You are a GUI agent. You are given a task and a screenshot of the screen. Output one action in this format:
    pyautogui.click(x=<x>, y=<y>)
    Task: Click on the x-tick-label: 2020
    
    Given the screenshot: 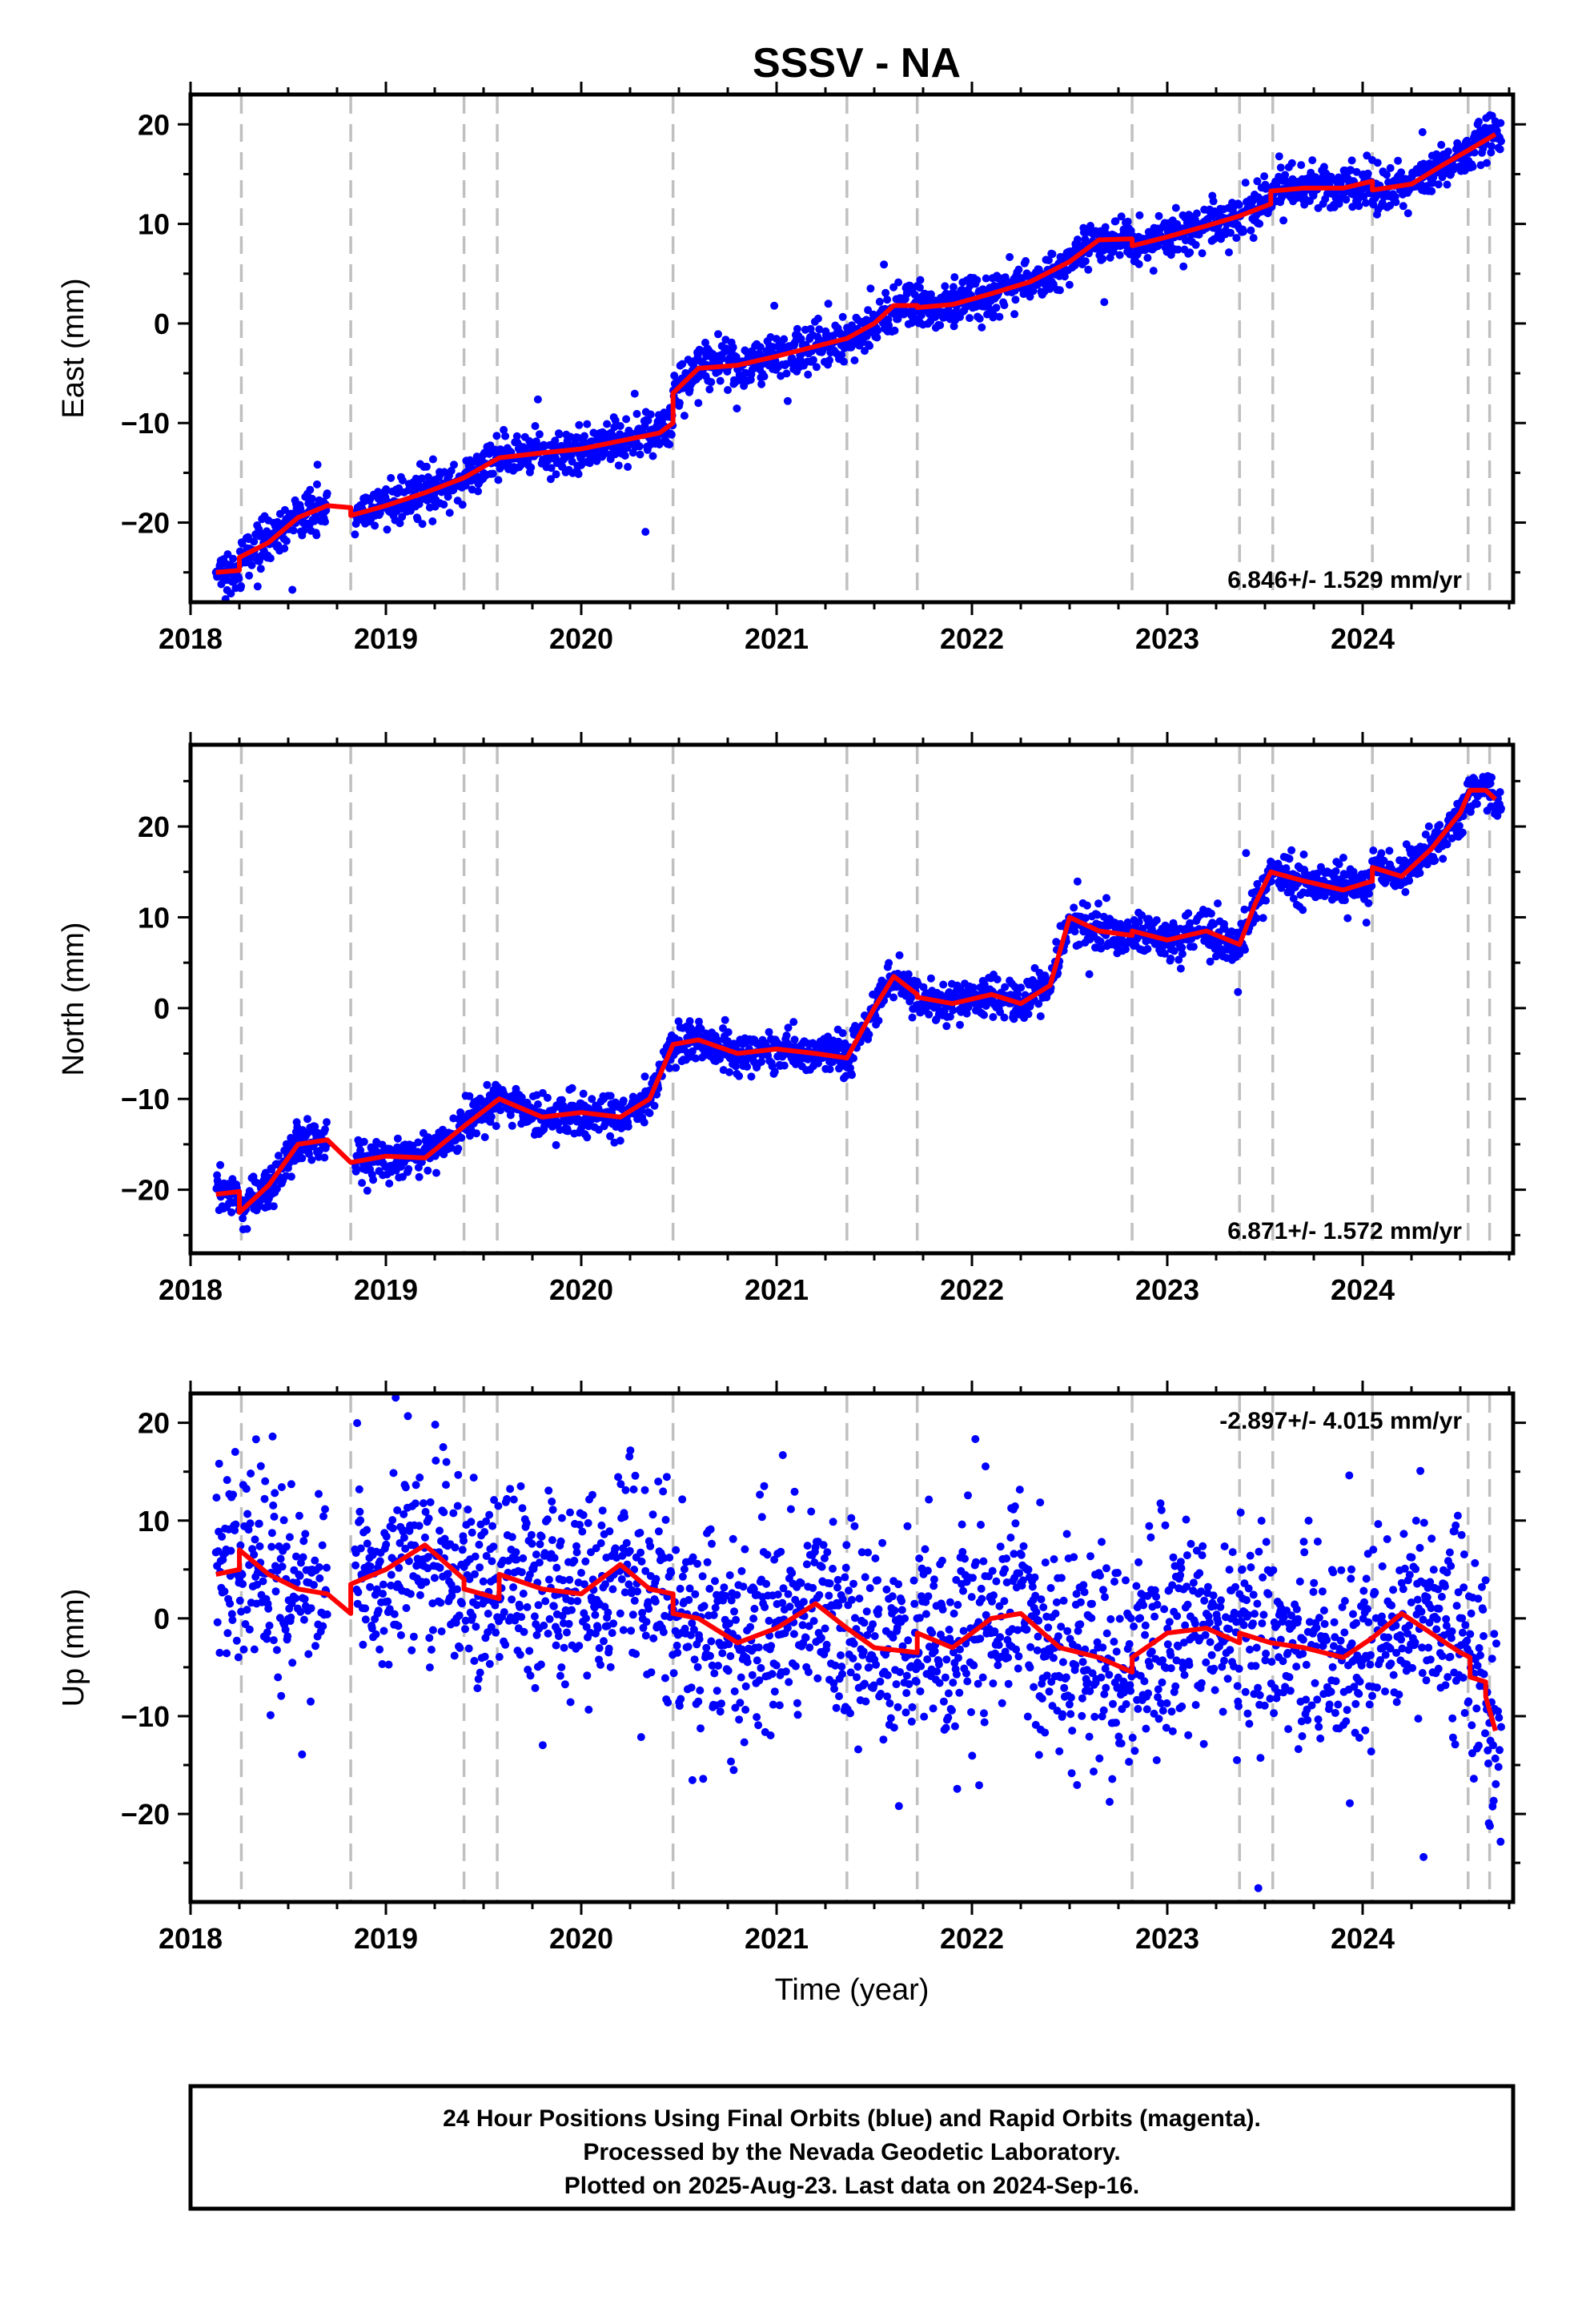 What is the action you would take?
    pyautogui.click(x=581, y=1289)
    